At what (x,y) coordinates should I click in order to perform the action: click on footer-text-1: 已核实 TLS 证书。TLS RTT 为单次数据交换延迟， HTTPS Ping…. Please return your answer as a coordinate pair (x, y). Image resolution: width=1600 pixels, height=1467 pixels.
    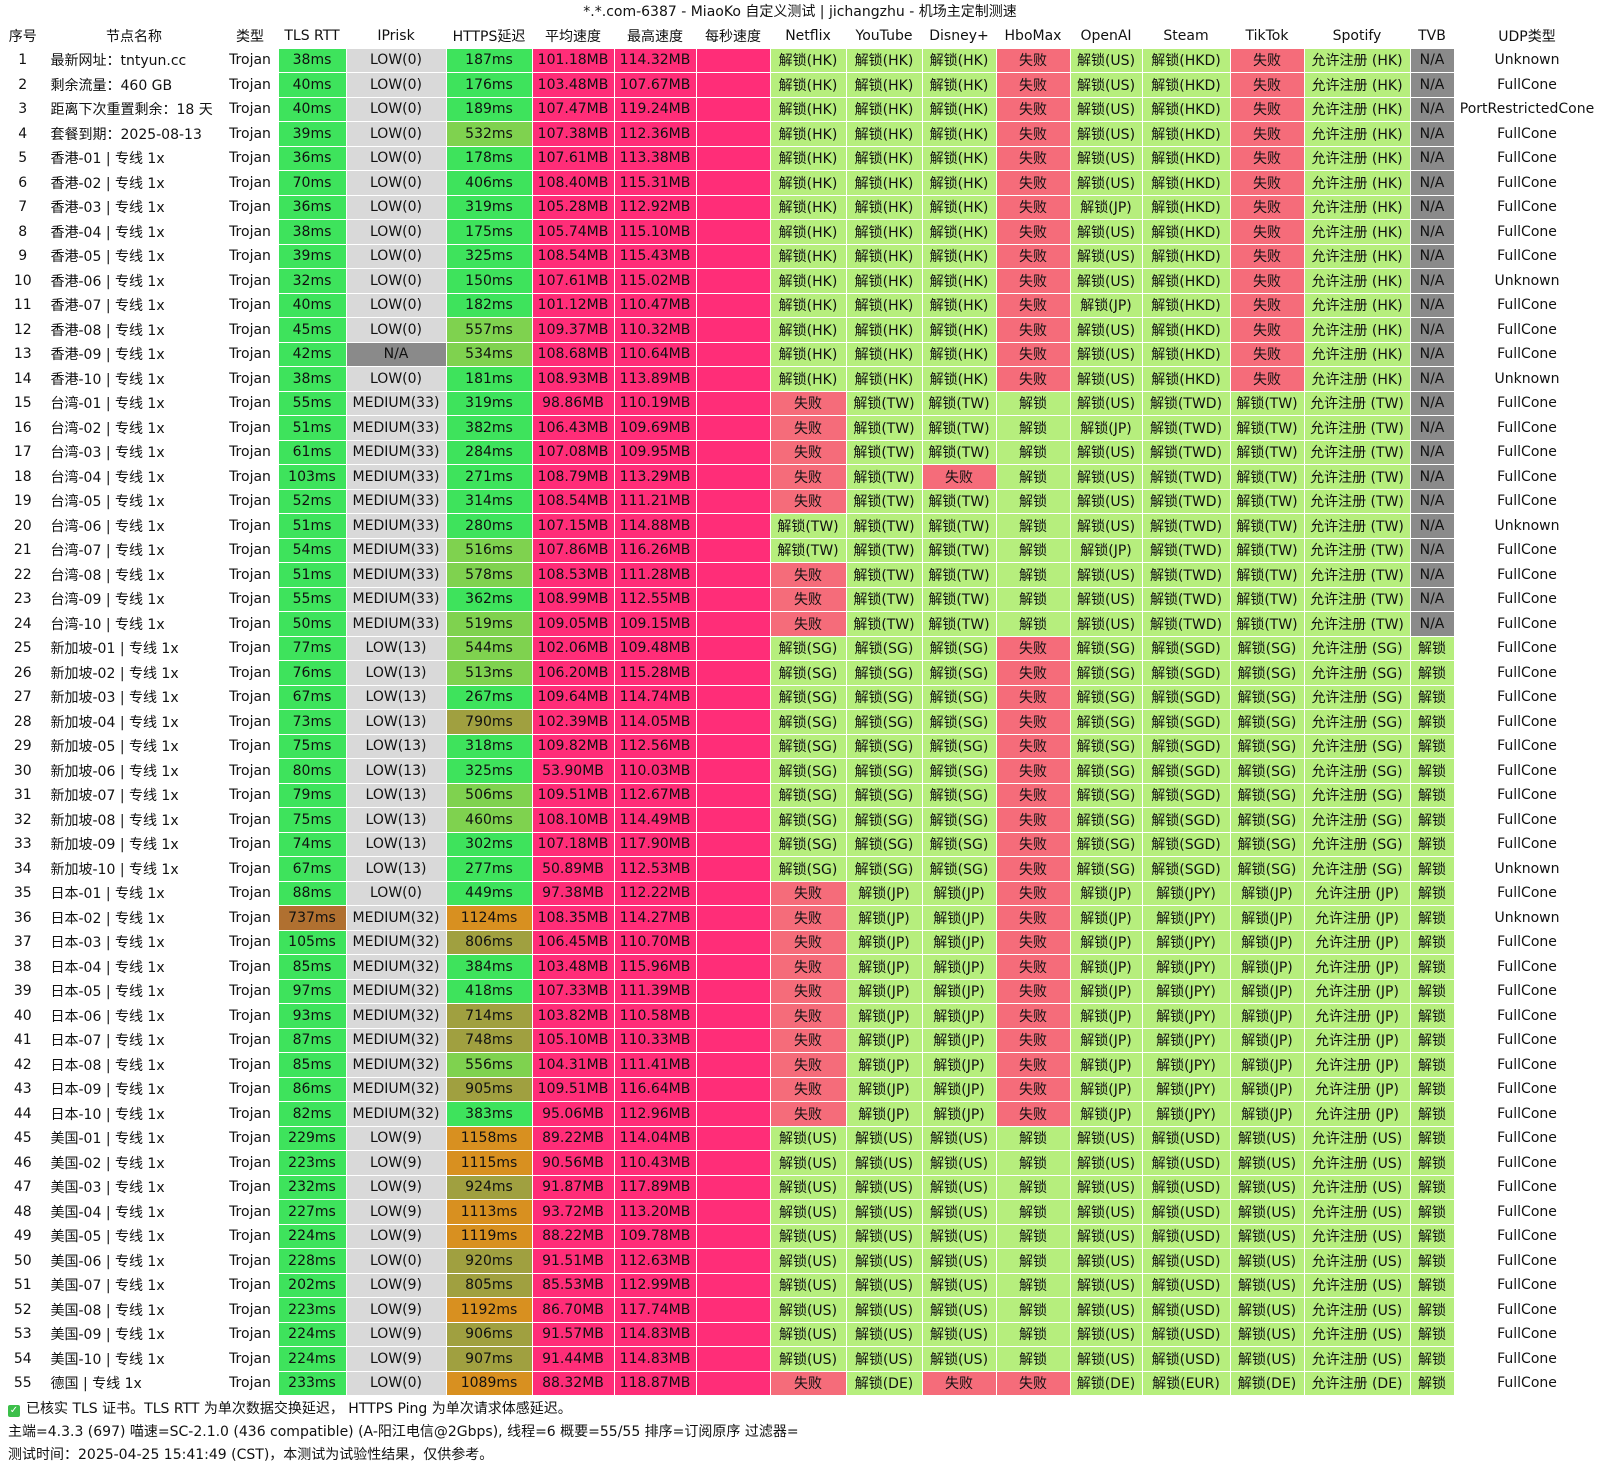
    Looking at the image, I should click on (299, 1409).